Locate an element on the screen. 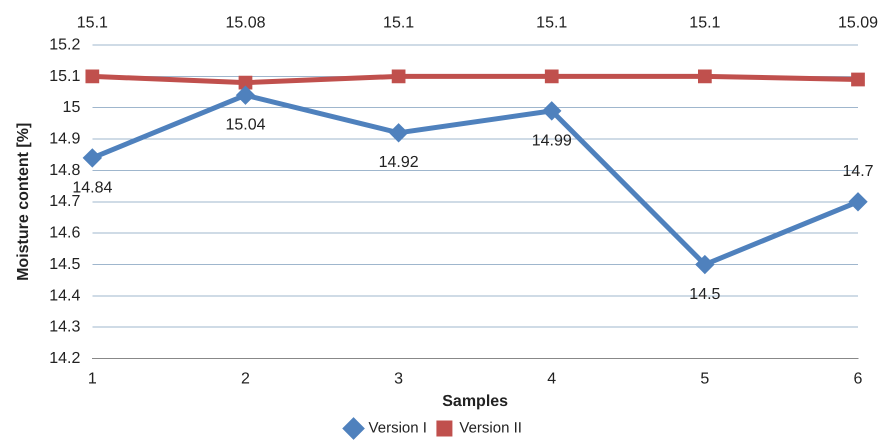  data-label: 15.08 is located at coordinates (245, 23).